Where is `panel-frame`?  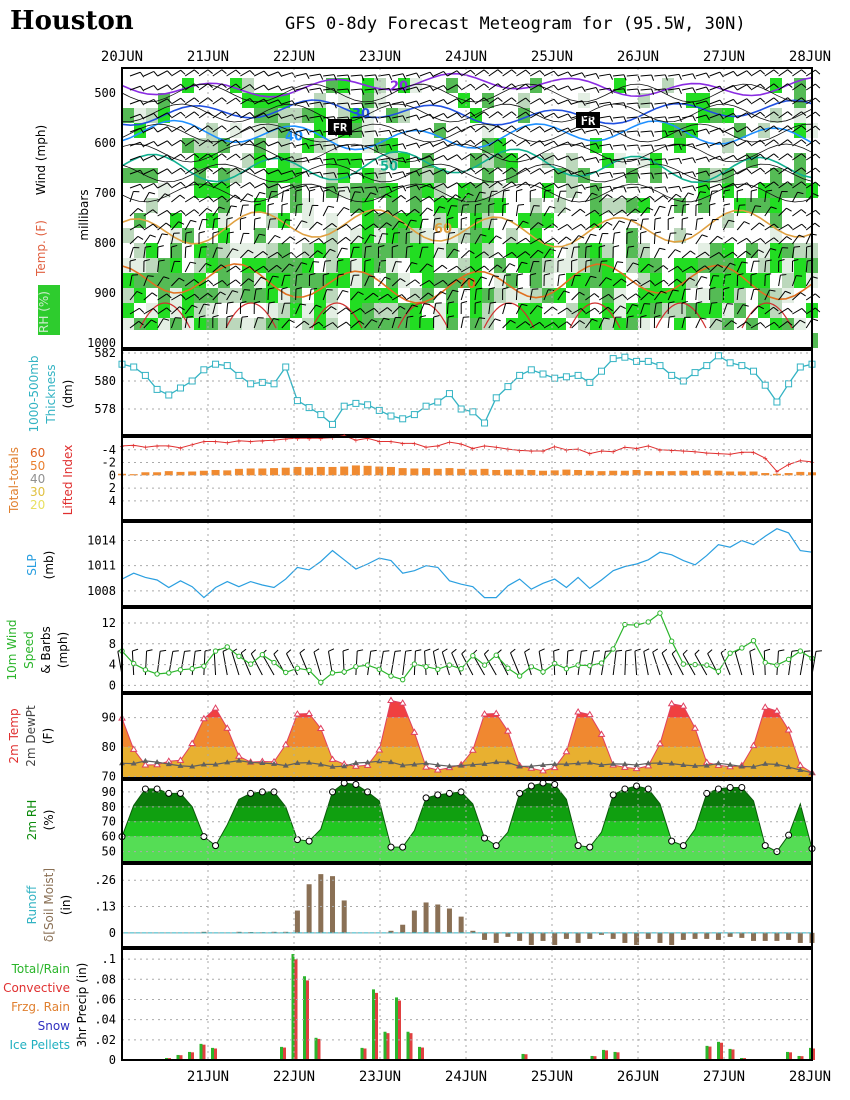 panel-frame is located at coordinates (467, 736).